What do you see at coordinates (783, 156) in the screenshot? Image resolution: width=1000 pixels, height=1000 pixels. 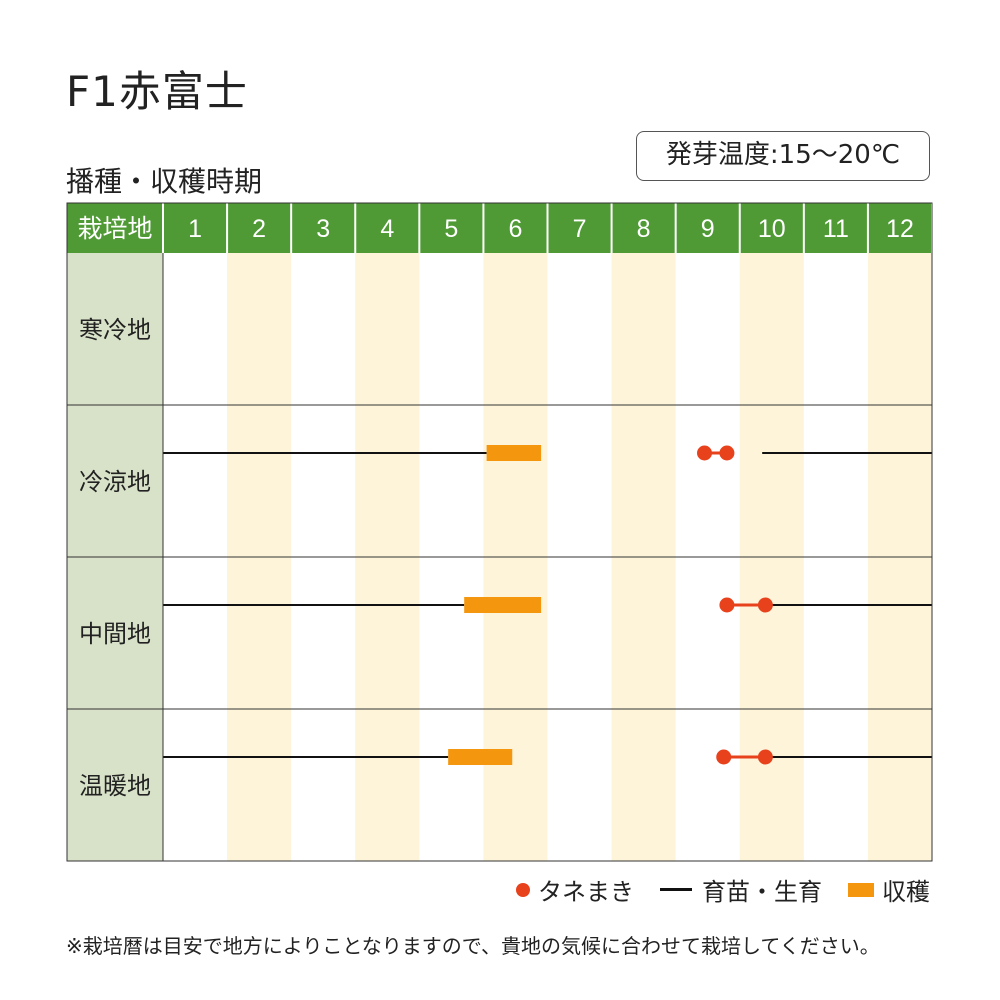 I see `germination-temp-badge: 発芽温度:15～20℃` at bounding box center [783, 156].